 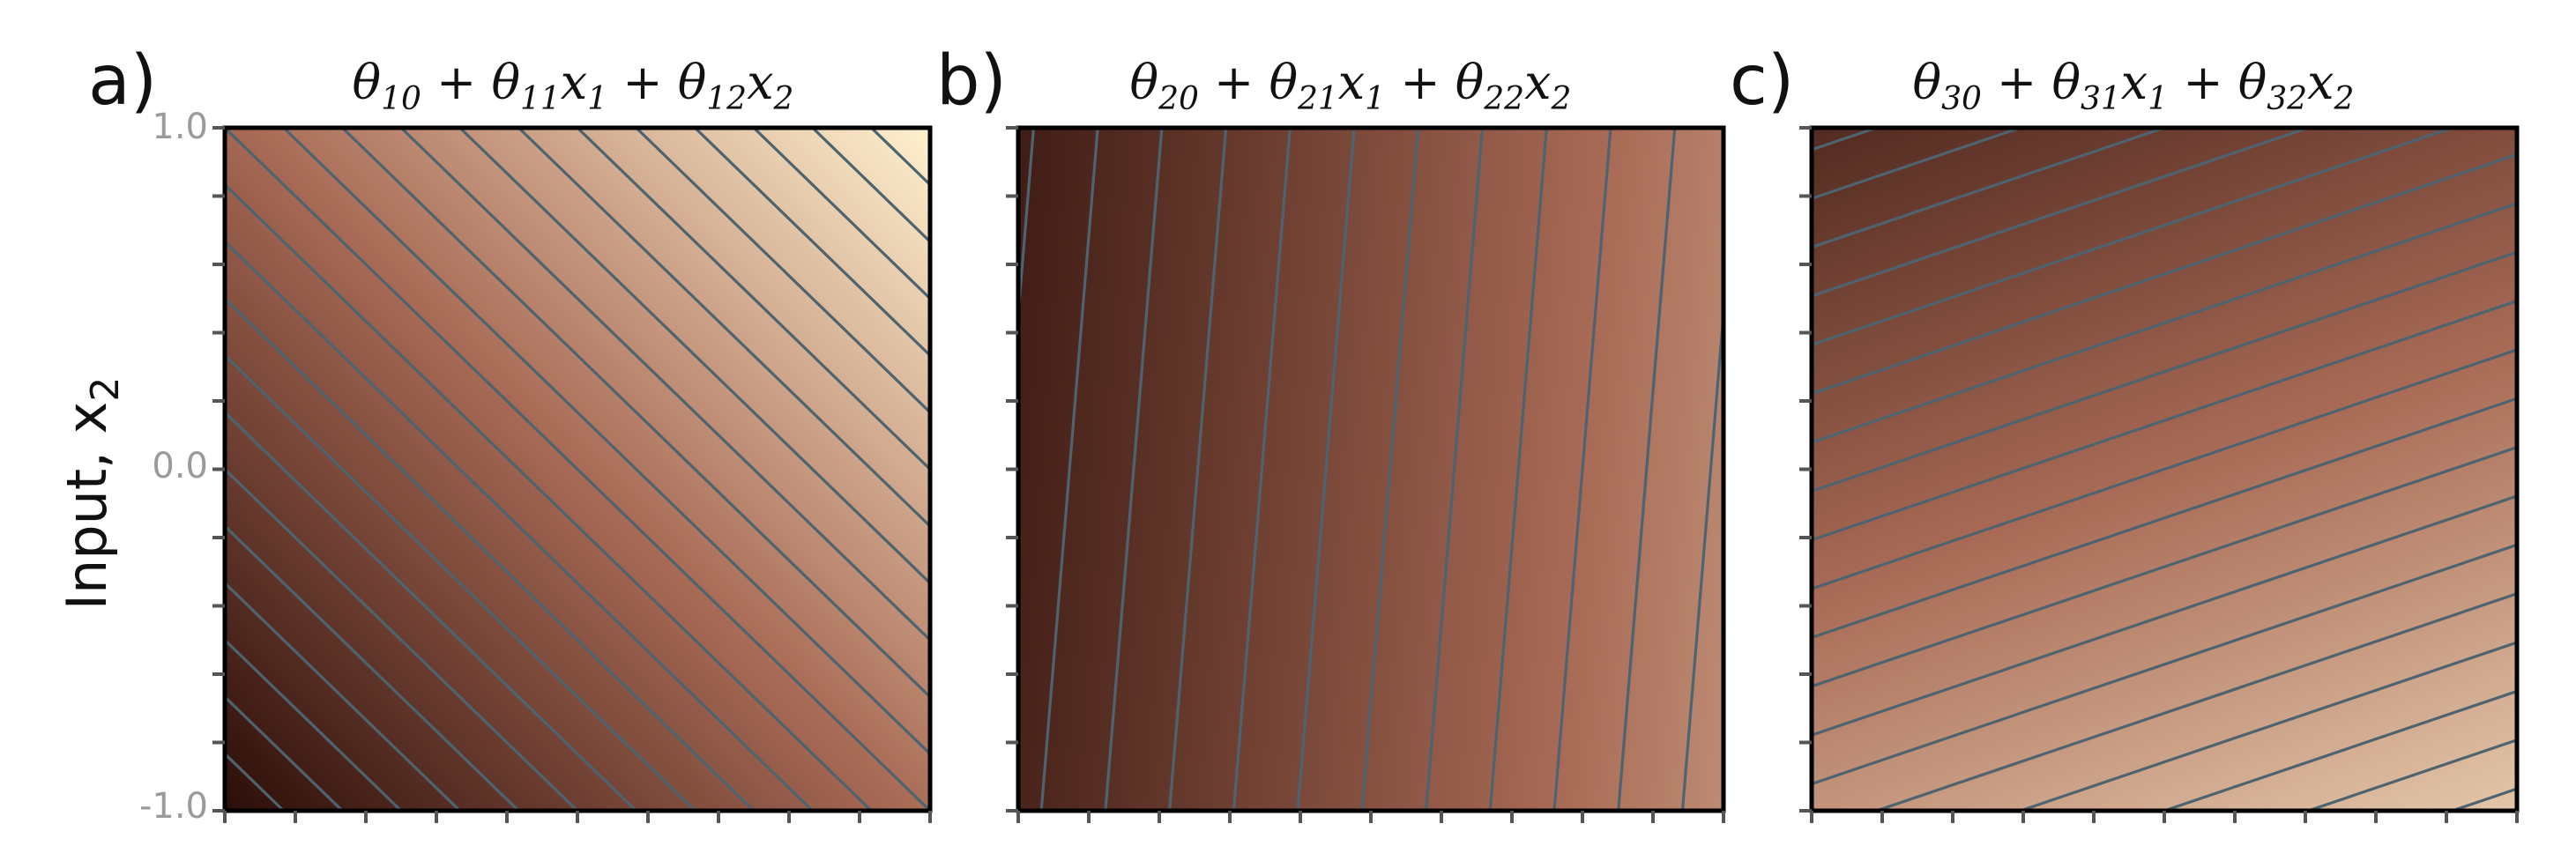 I want to click on panel-a-letter: a), so click(x=122, y=81).